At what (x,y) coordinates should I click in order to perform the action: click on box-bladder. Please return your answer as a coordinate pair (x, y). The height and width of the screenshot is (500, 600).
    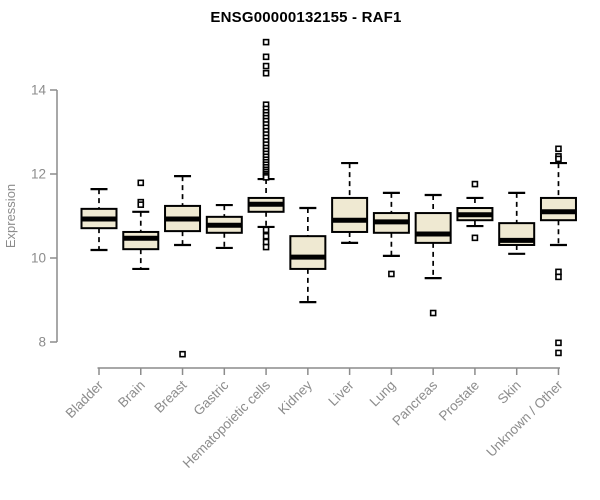
    Looking at the image, I should click on (99, 220).